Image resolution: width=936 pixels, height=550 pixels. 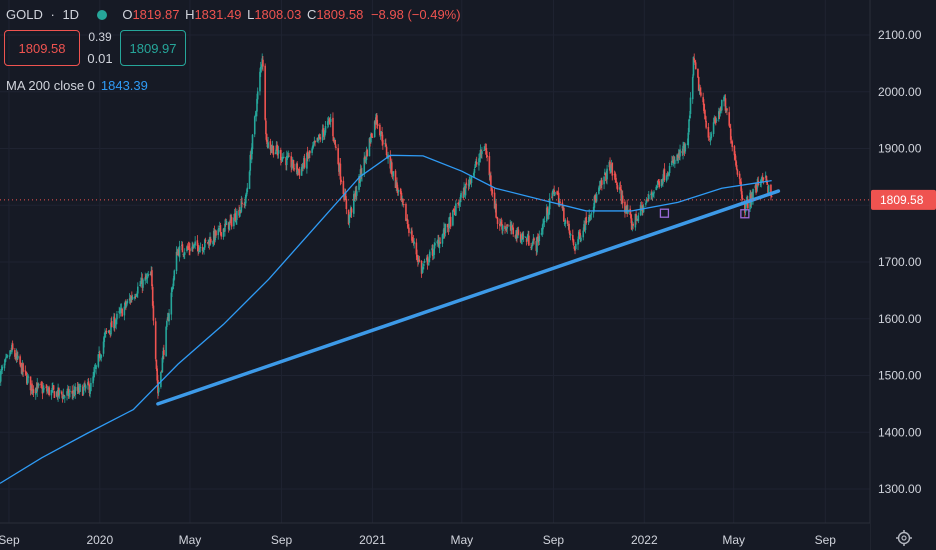 I want to click on time-tick-label: May, so click(x=733, y=540).